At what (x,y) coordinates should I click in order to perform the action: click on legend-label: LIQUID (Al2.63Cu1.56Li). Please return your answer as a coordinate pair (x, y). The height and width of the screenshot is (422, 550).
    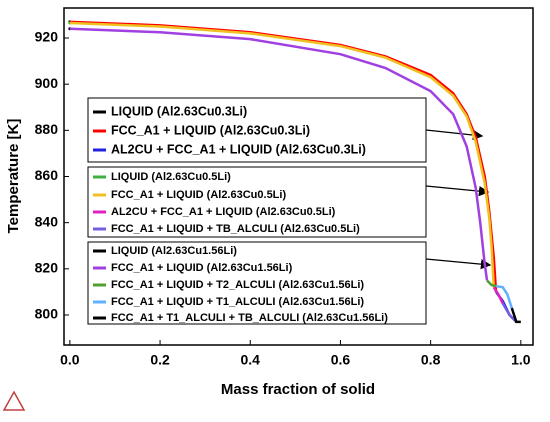
    Looking at the image, I should click on (174, 251).